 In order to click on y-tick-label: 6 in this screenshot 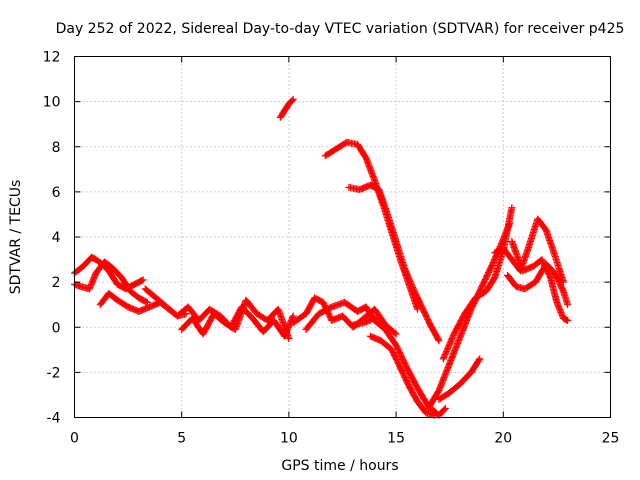, I will do `click(56, 193)`.